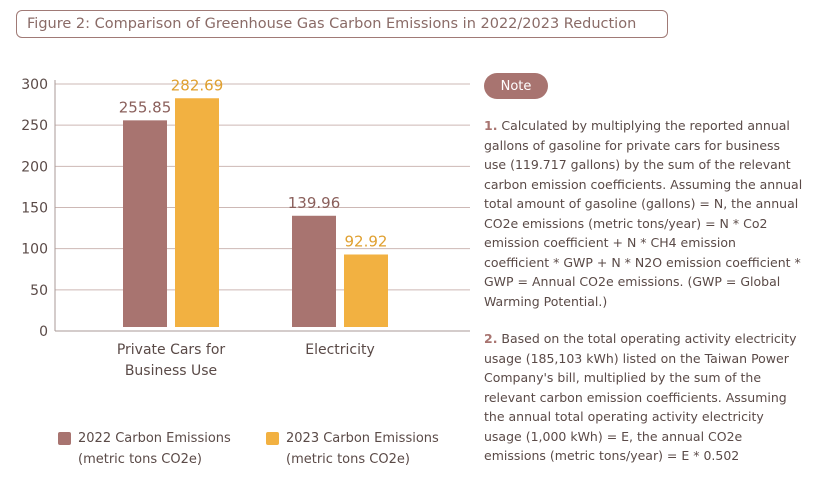 The image size is (820, 496). I want to click on data-label: 255.85, so click(145, 107).